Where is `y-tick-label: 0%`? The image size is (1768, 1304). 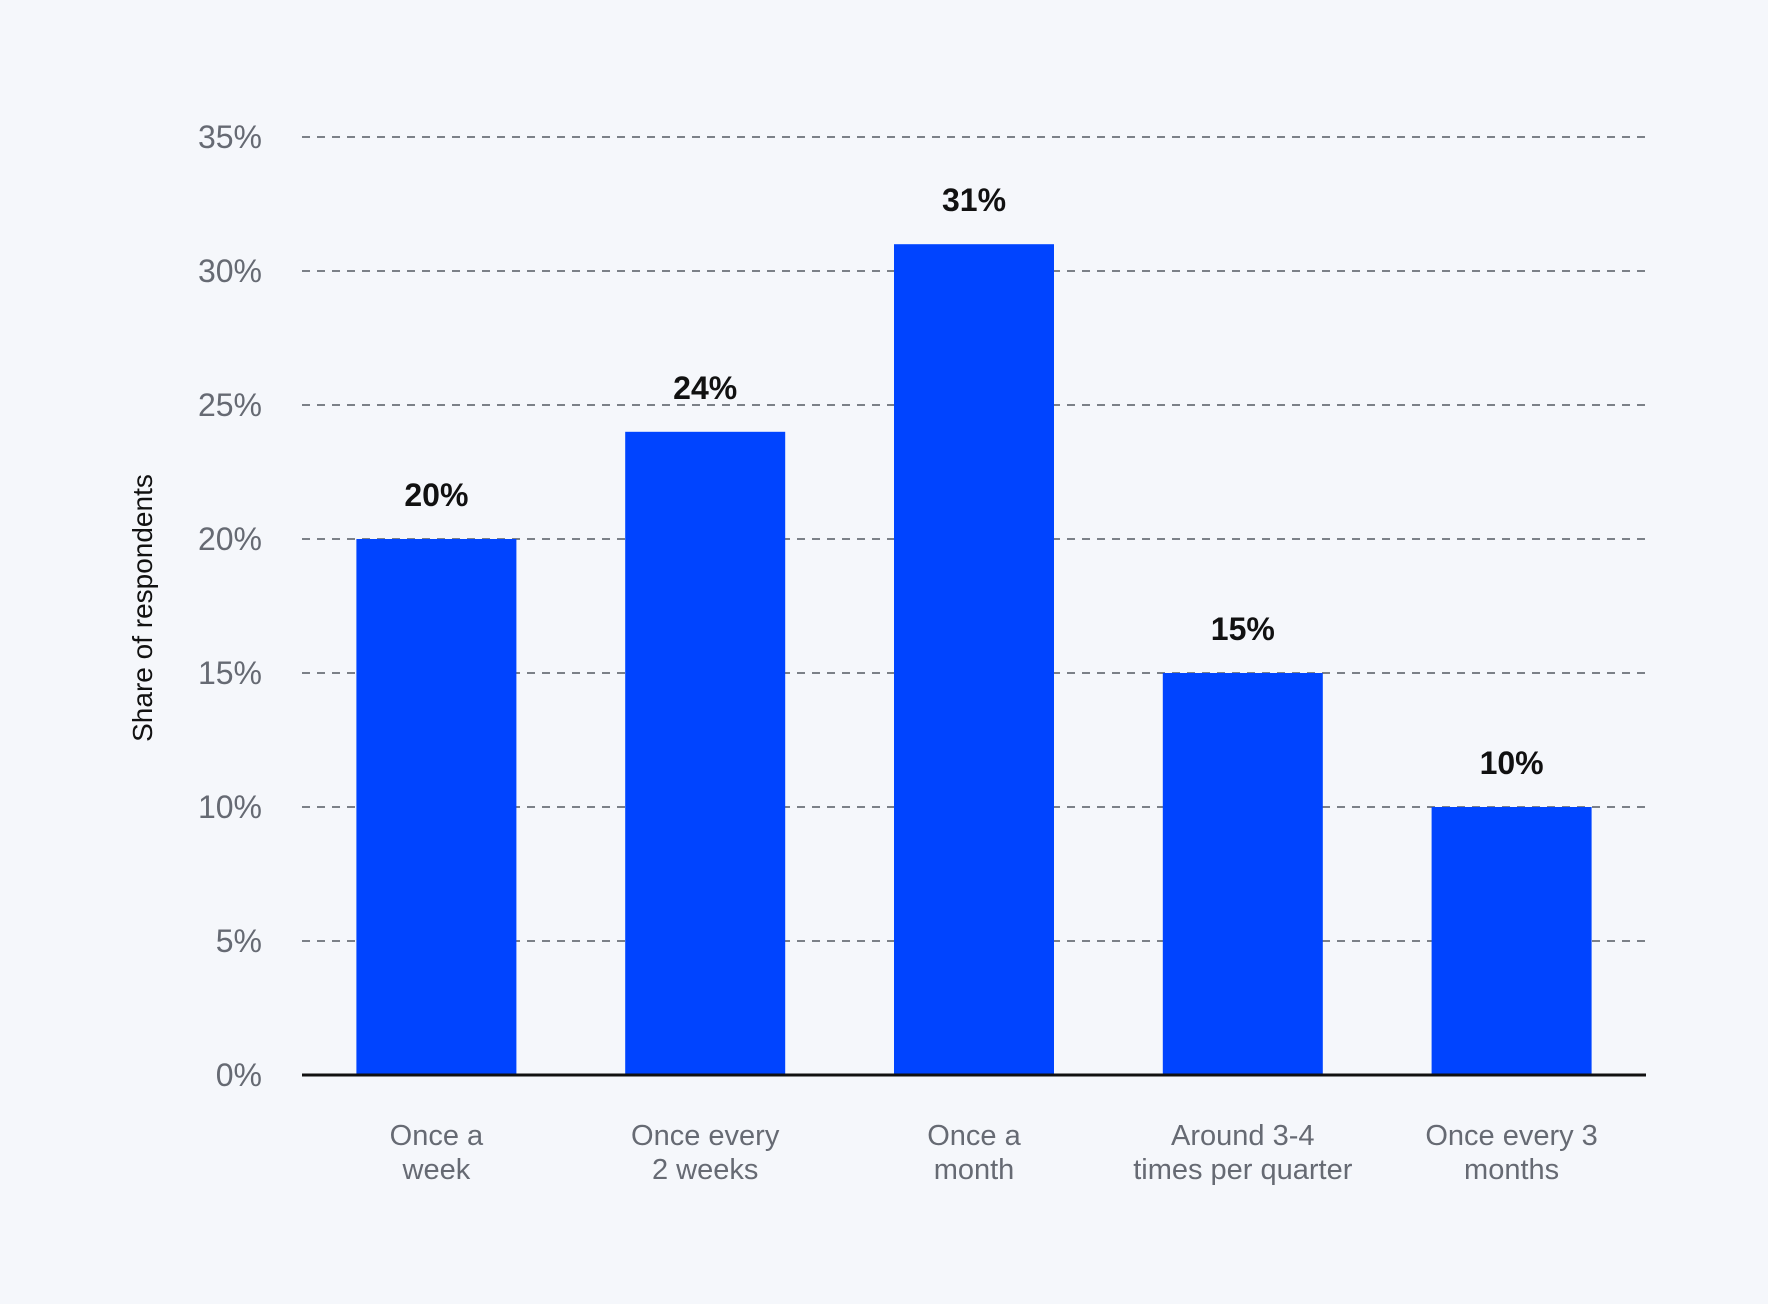
y-tick-label: 0% is located at coordinates (239, 1075).